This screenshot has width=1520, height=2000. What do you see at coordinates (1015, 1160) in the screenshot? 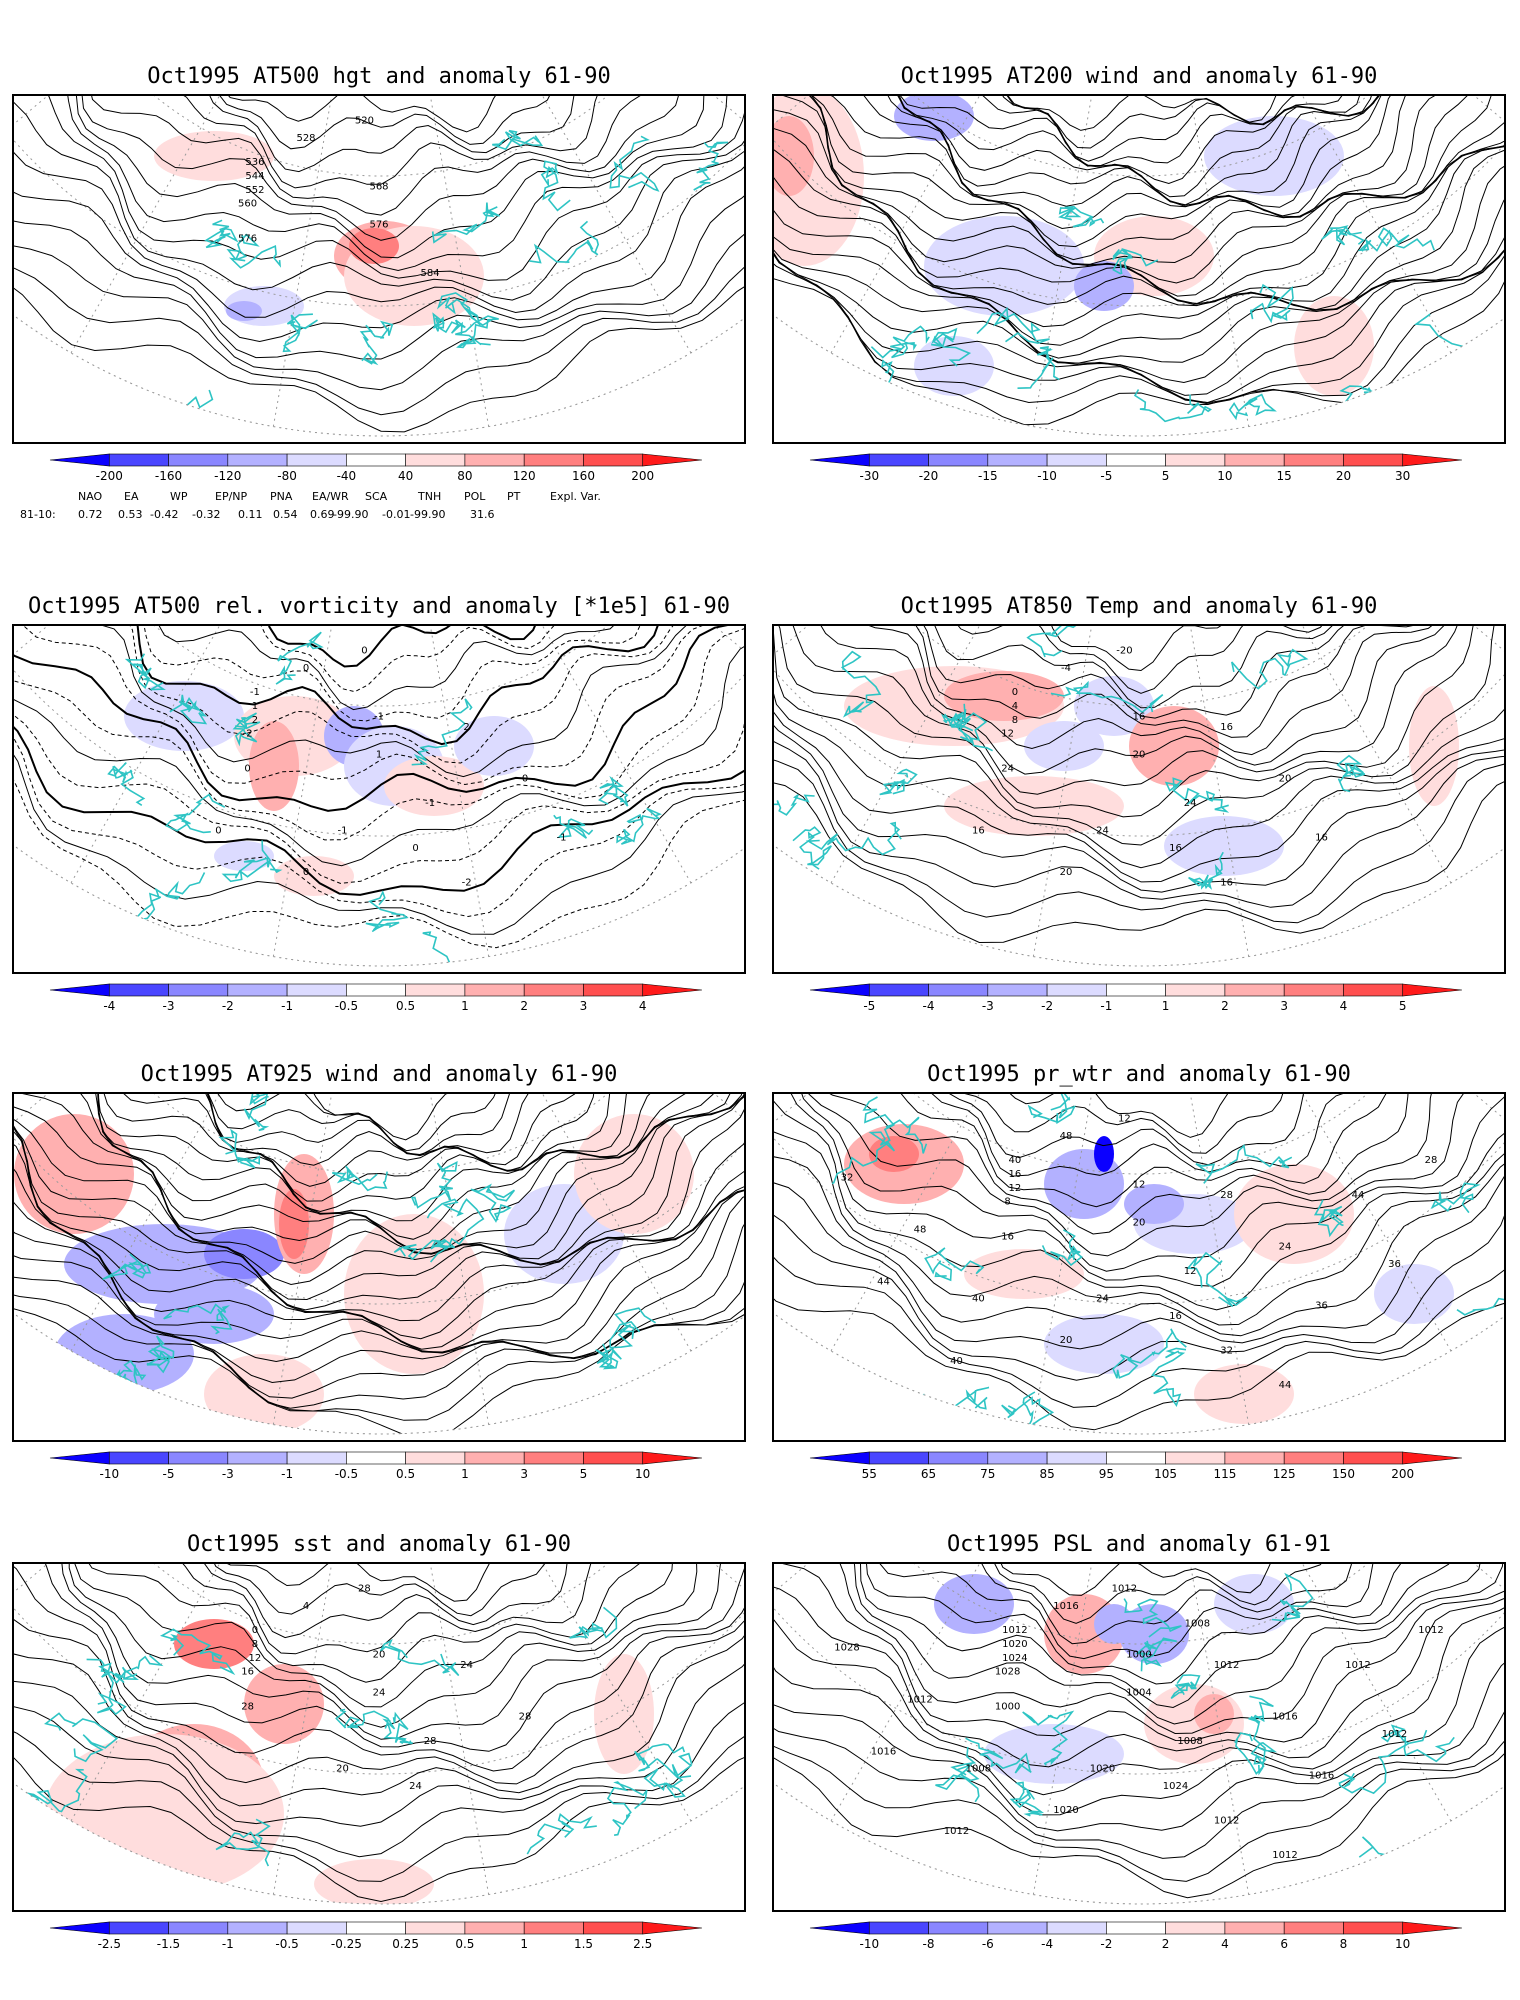
I see `contour-label: 40` at bounding box center [1015, 1160].